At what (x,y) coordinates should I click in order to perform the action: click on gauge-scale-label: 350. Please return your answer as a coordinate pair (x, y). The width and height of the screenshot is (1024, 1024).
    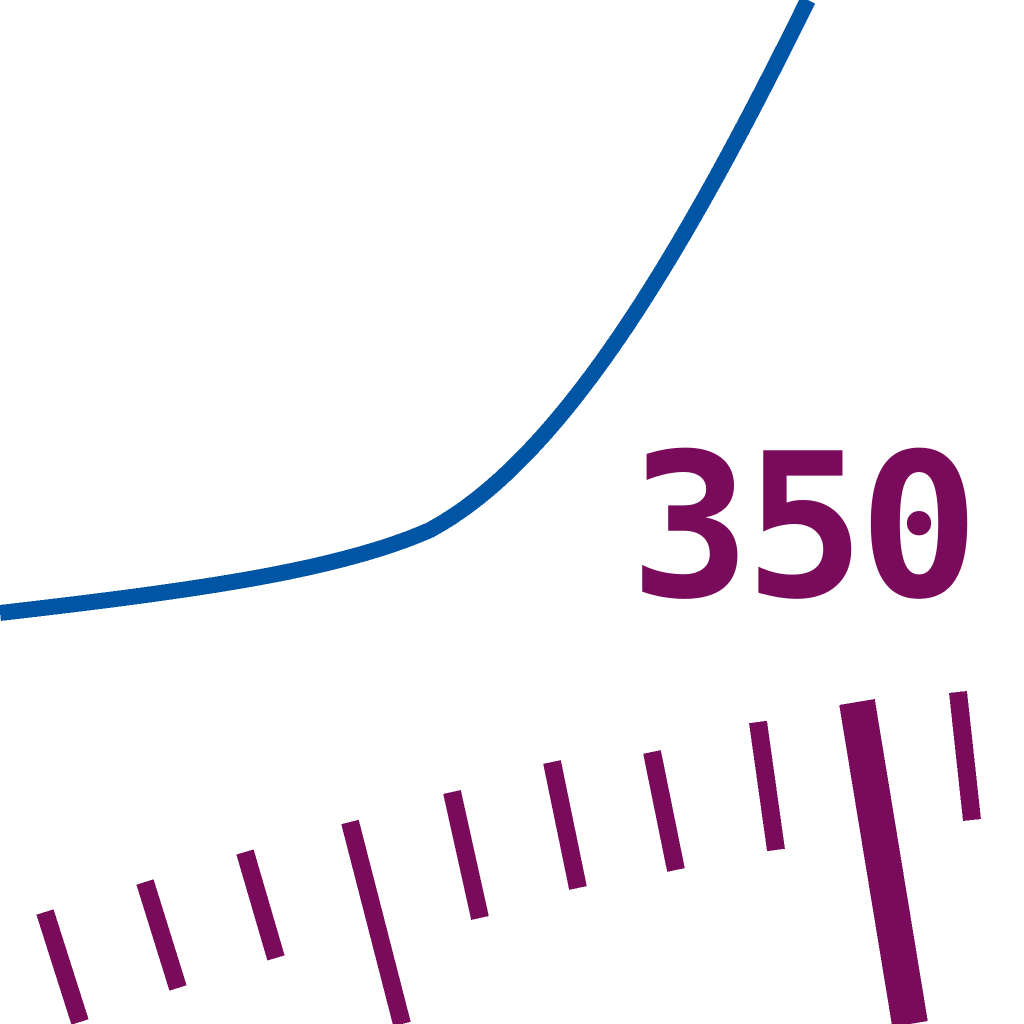
    Looking at the image, I should click on (801, 527).